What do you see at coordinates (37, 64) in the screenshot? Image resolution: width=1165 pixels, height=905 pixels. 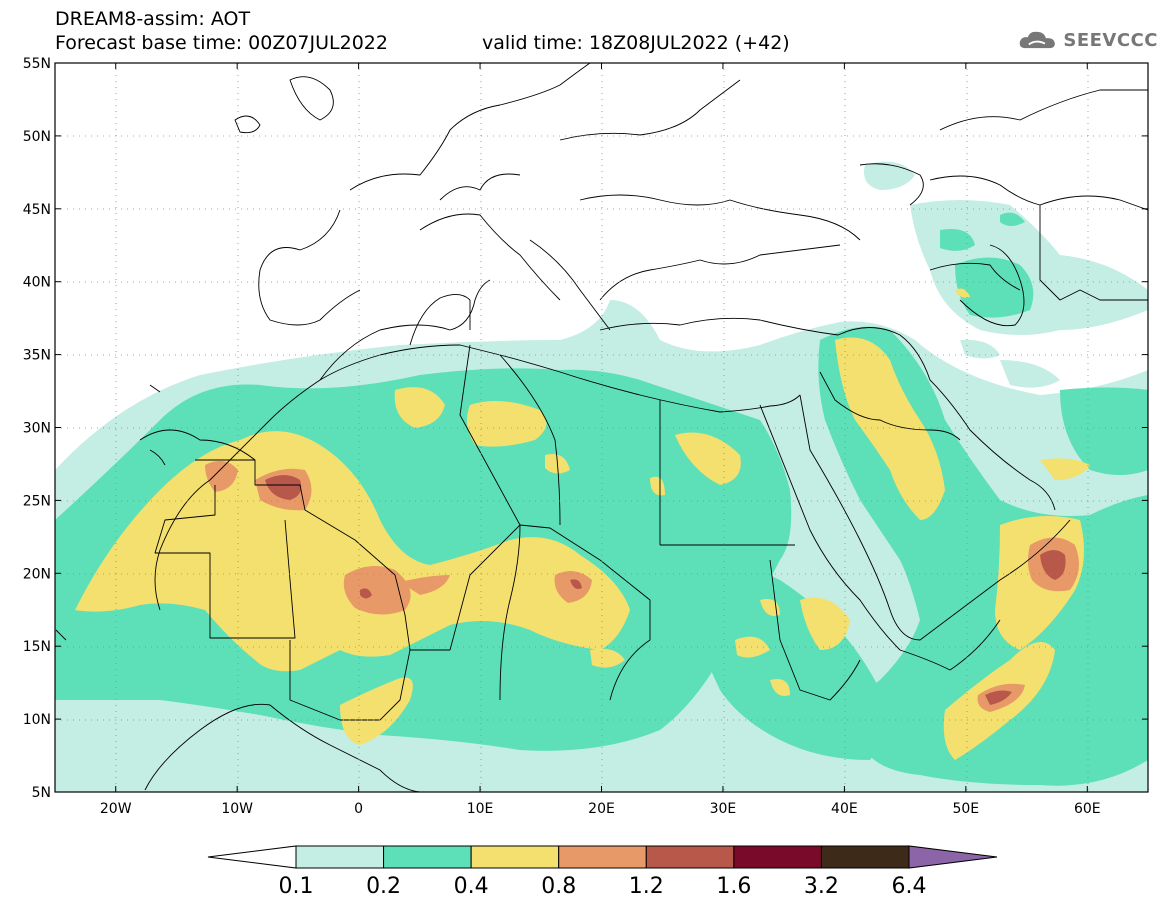 I see `lat-tick-label: 55N` at bounding box center [37, 64].